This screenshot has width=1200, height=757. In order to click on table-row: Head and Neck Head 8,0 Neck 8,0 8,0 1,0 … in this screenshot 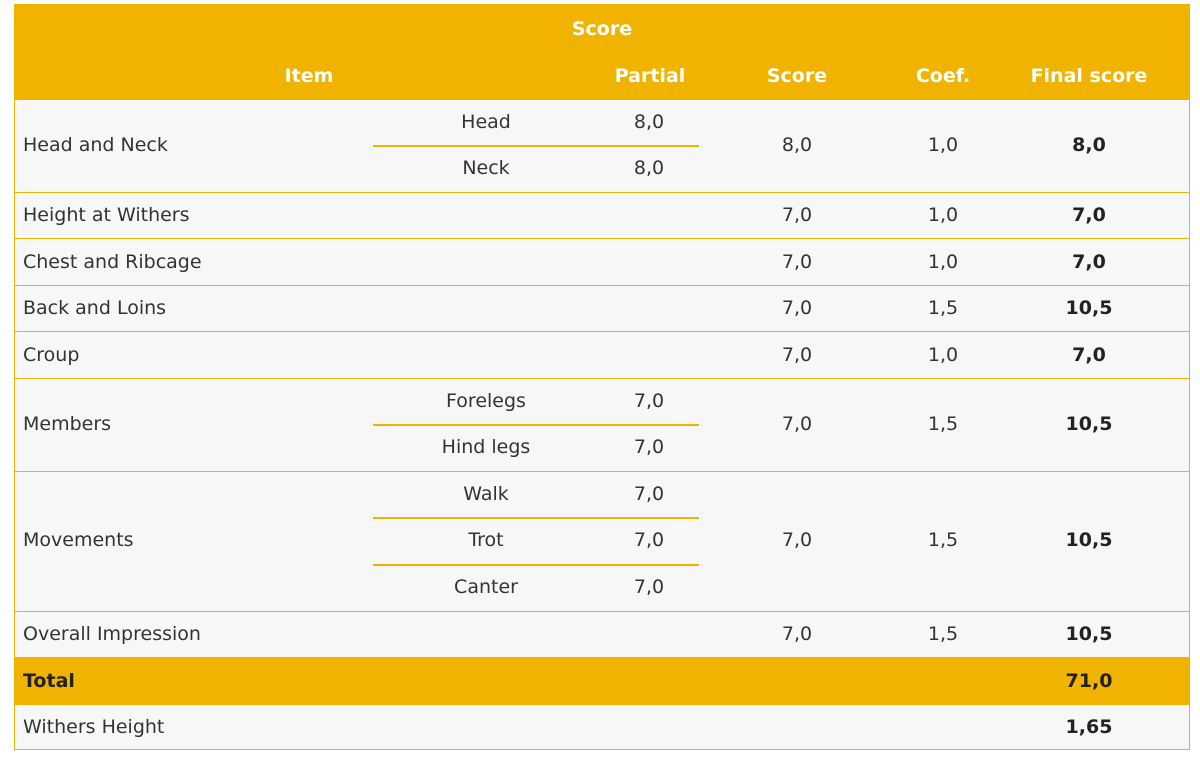, I will do `click(602, 145)`.